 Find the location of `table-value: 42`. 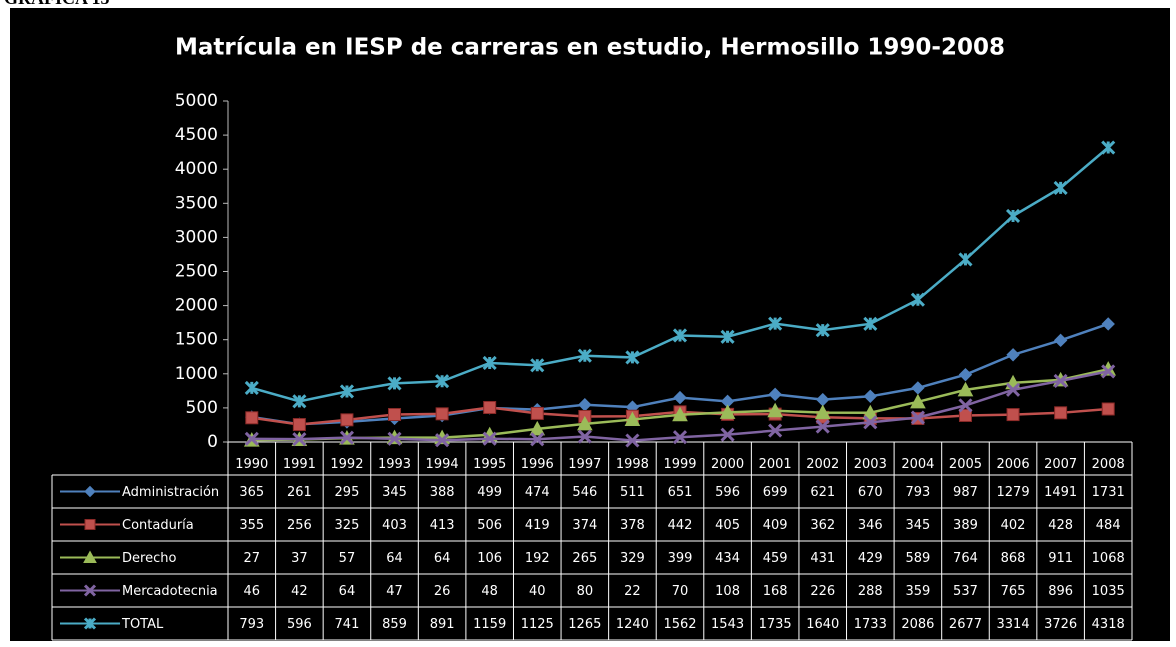

table-value: 42 is located at coordinates (299, 591).